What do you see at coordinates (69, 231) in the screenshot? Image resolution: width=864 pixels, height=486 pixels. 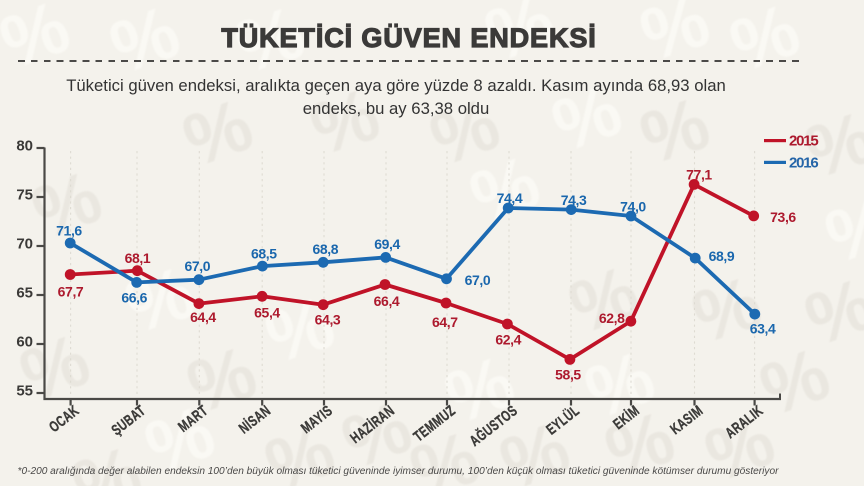 I see `svg-text: 71,6` at bounding box center [69, 231].